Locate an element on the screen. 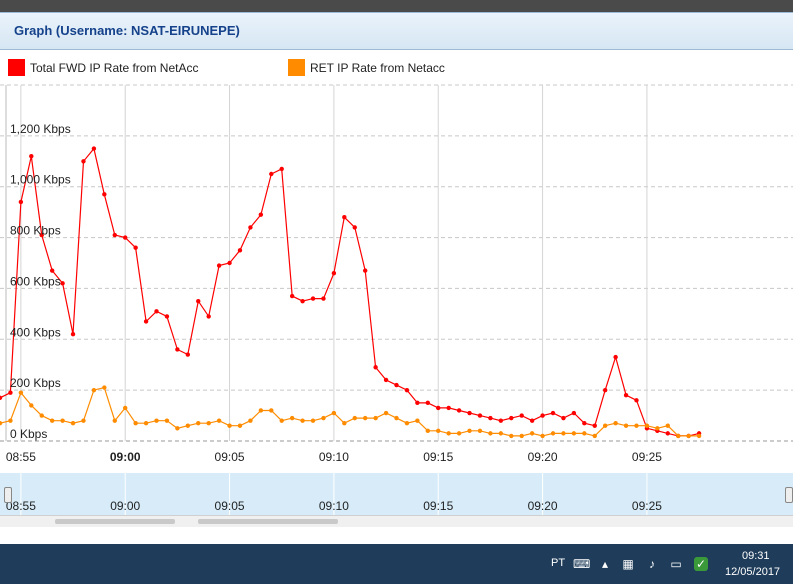 This screenshot has width=793, height=584. scrollbar-thumb-secondary is located at coordinates (268, 521).